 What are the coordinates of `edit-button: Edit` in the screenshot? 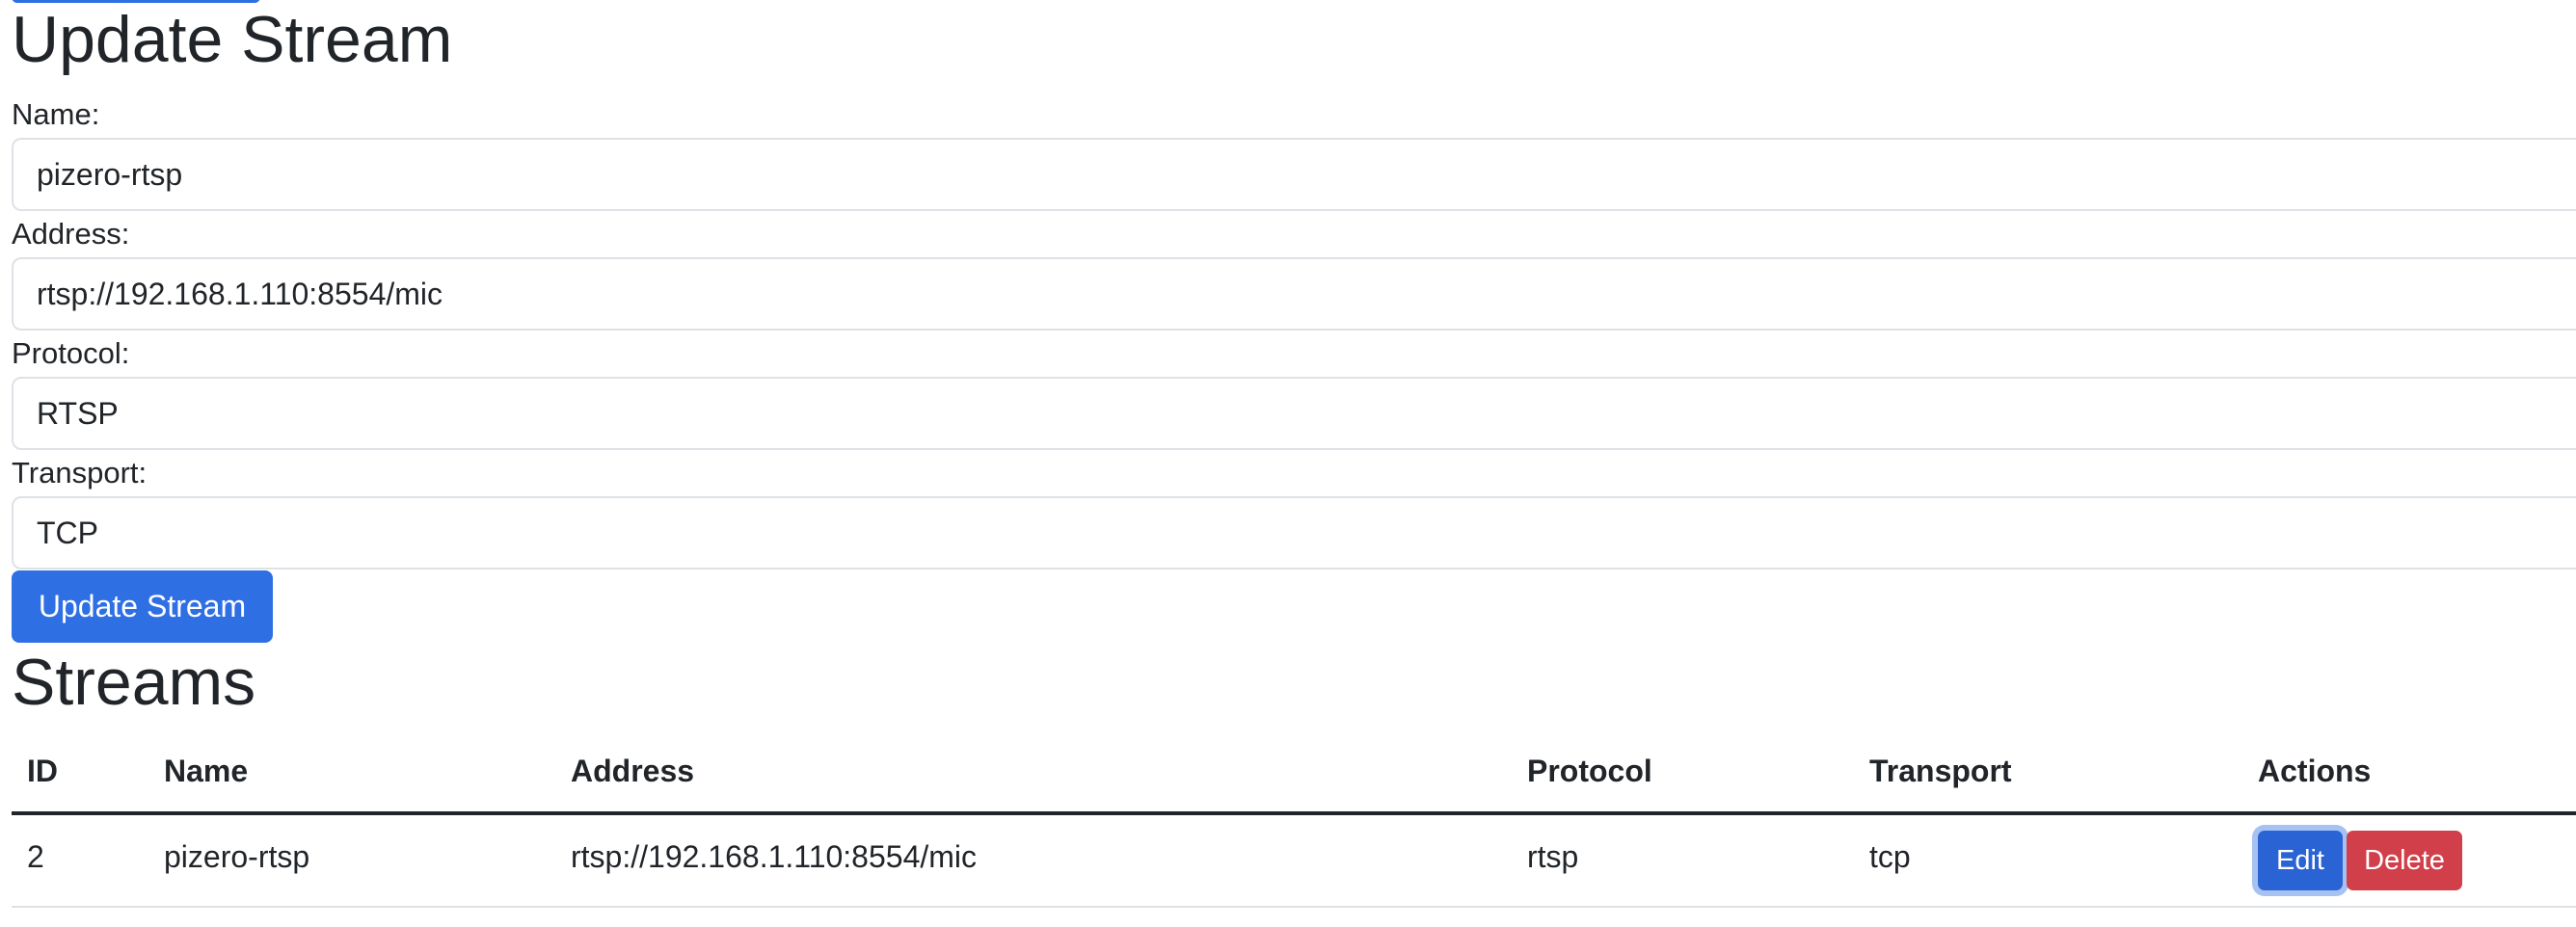 It's located at (2301, 860).